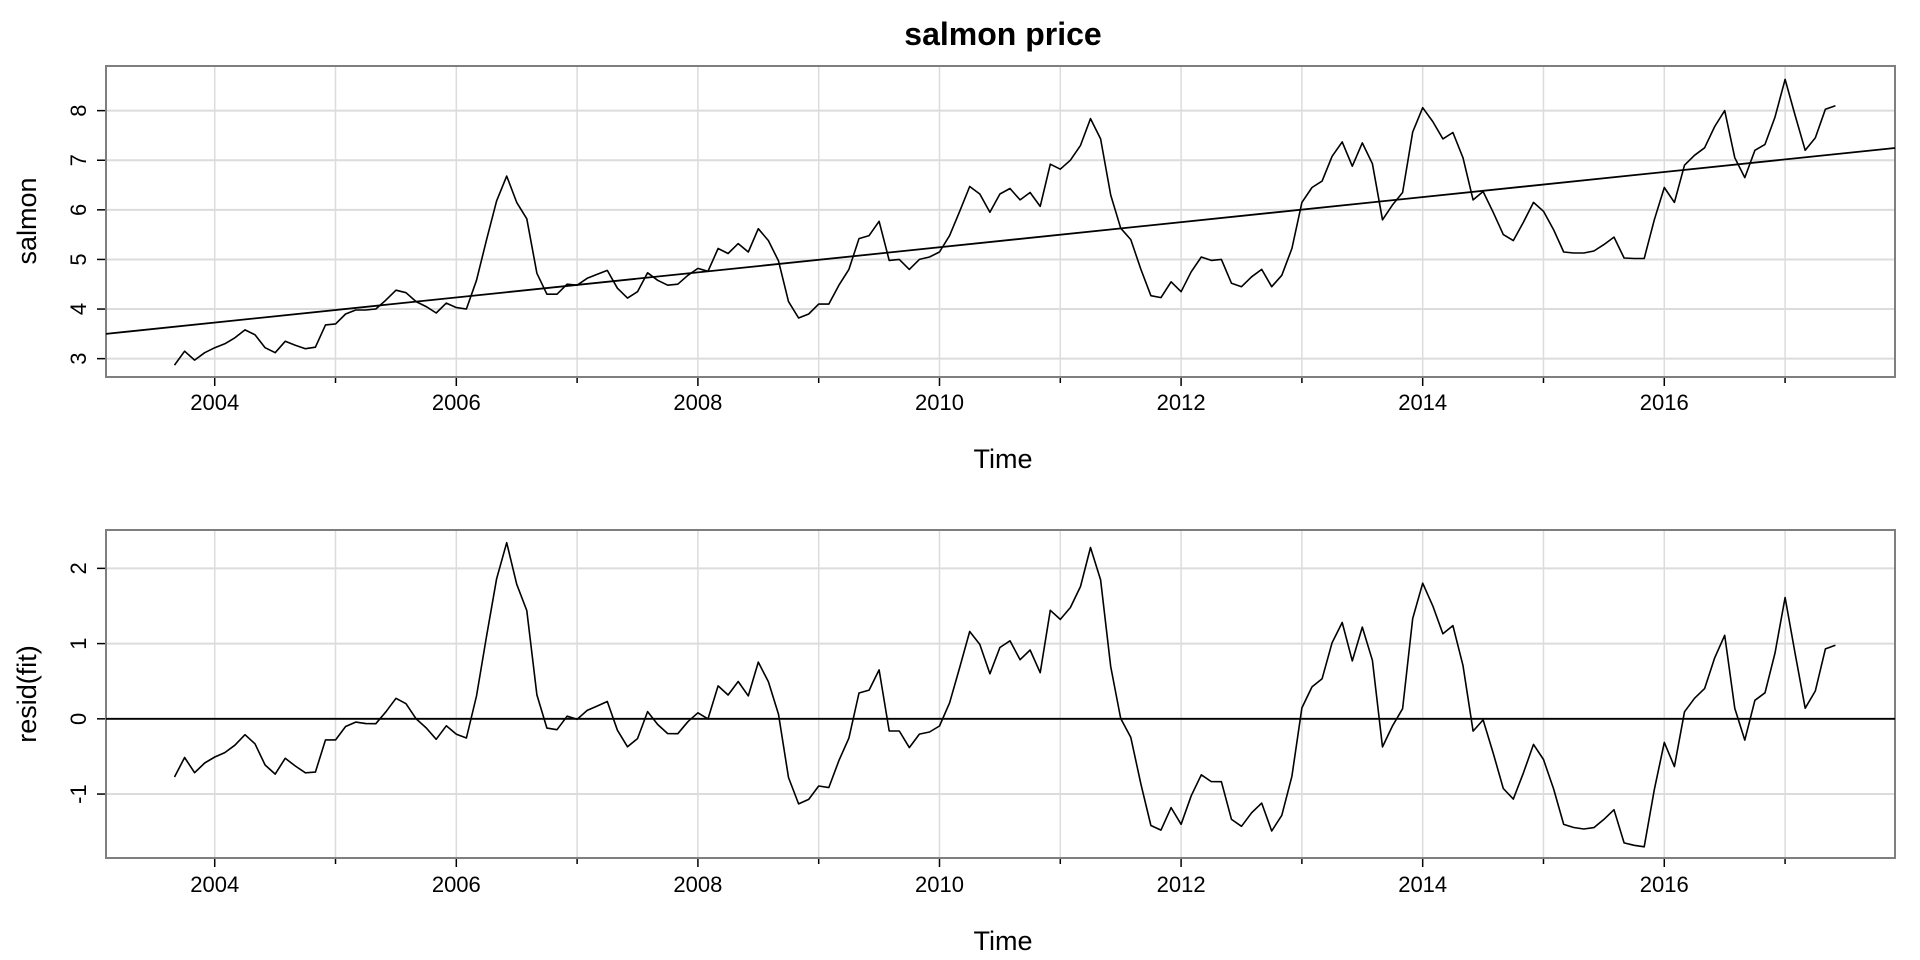  Describe the element at coordinates (78, 111) in the screenshot. I see `y-tick-label: 8` at that location.